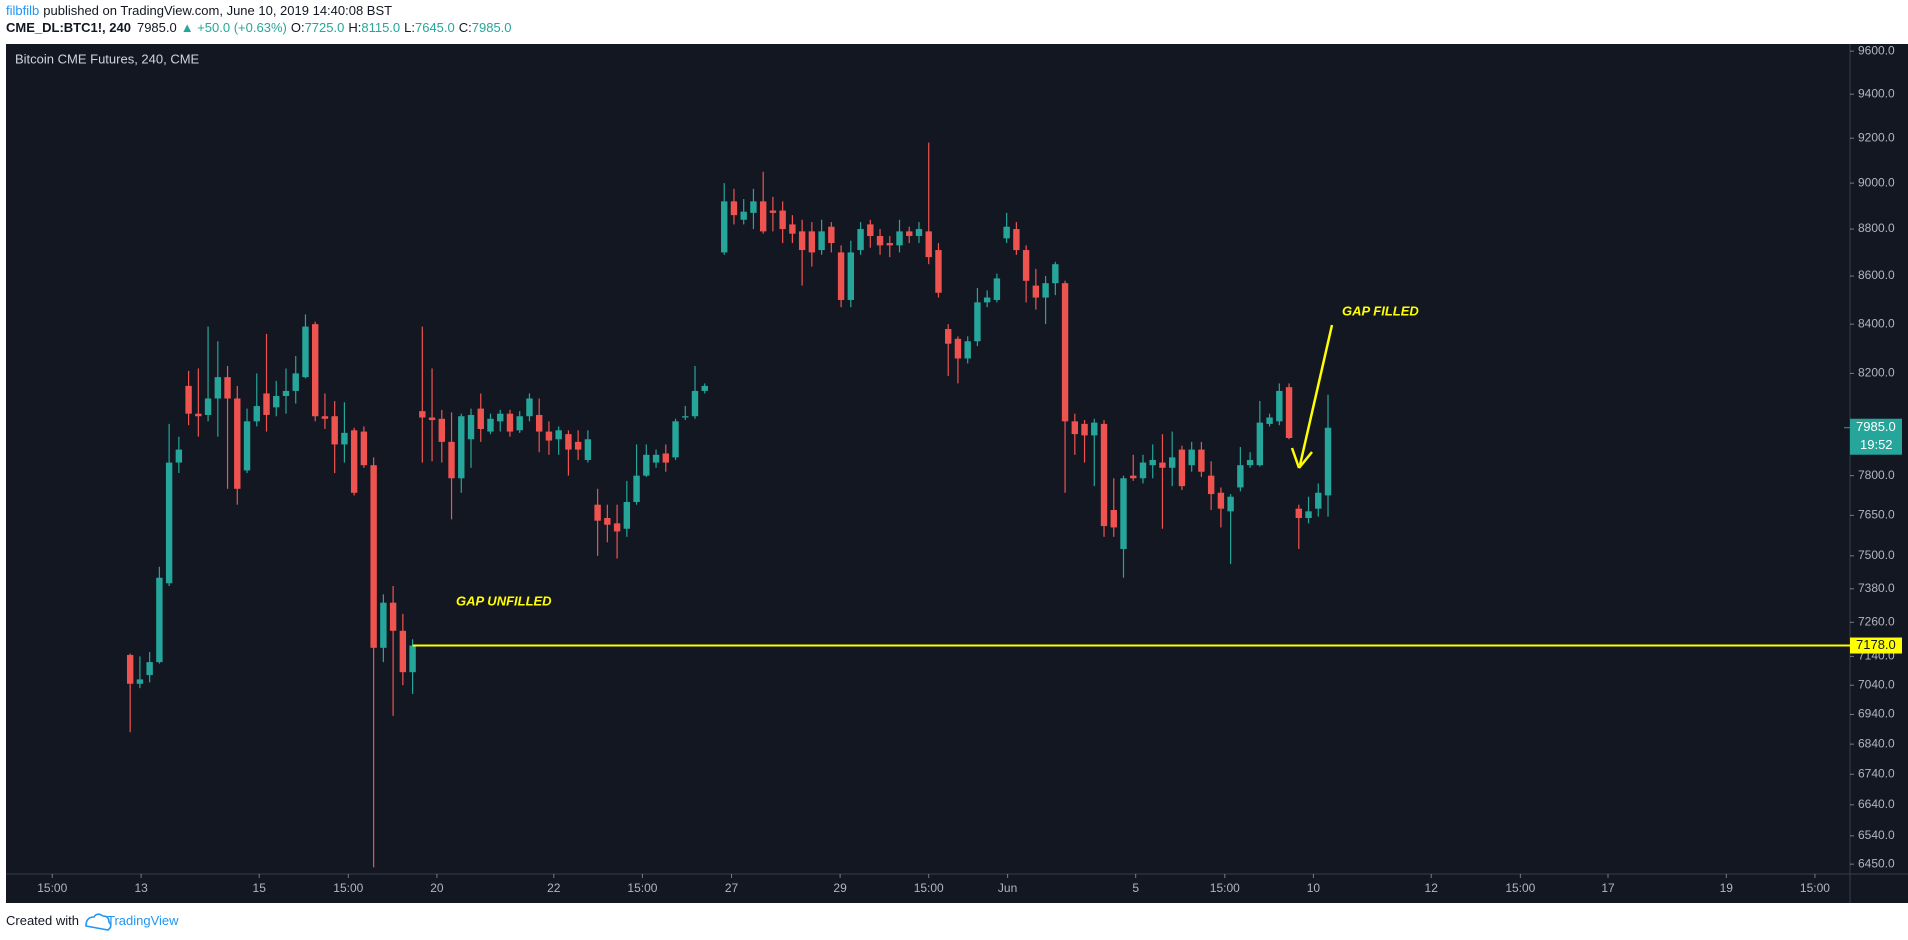 This screenshot has width=1908, height=940. Describe the element at coordinates (1876, 804) in the screenshot. I see `y-tick-label: 6640.0` at that location.